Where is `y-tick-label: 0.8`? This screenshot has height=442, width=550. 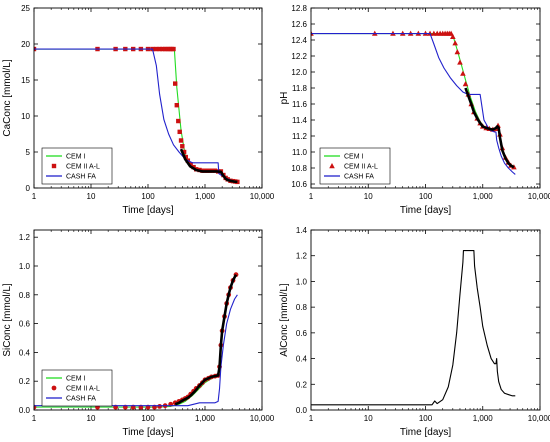
y-tick-label: 0.8 is located at coordinates (25, 295).